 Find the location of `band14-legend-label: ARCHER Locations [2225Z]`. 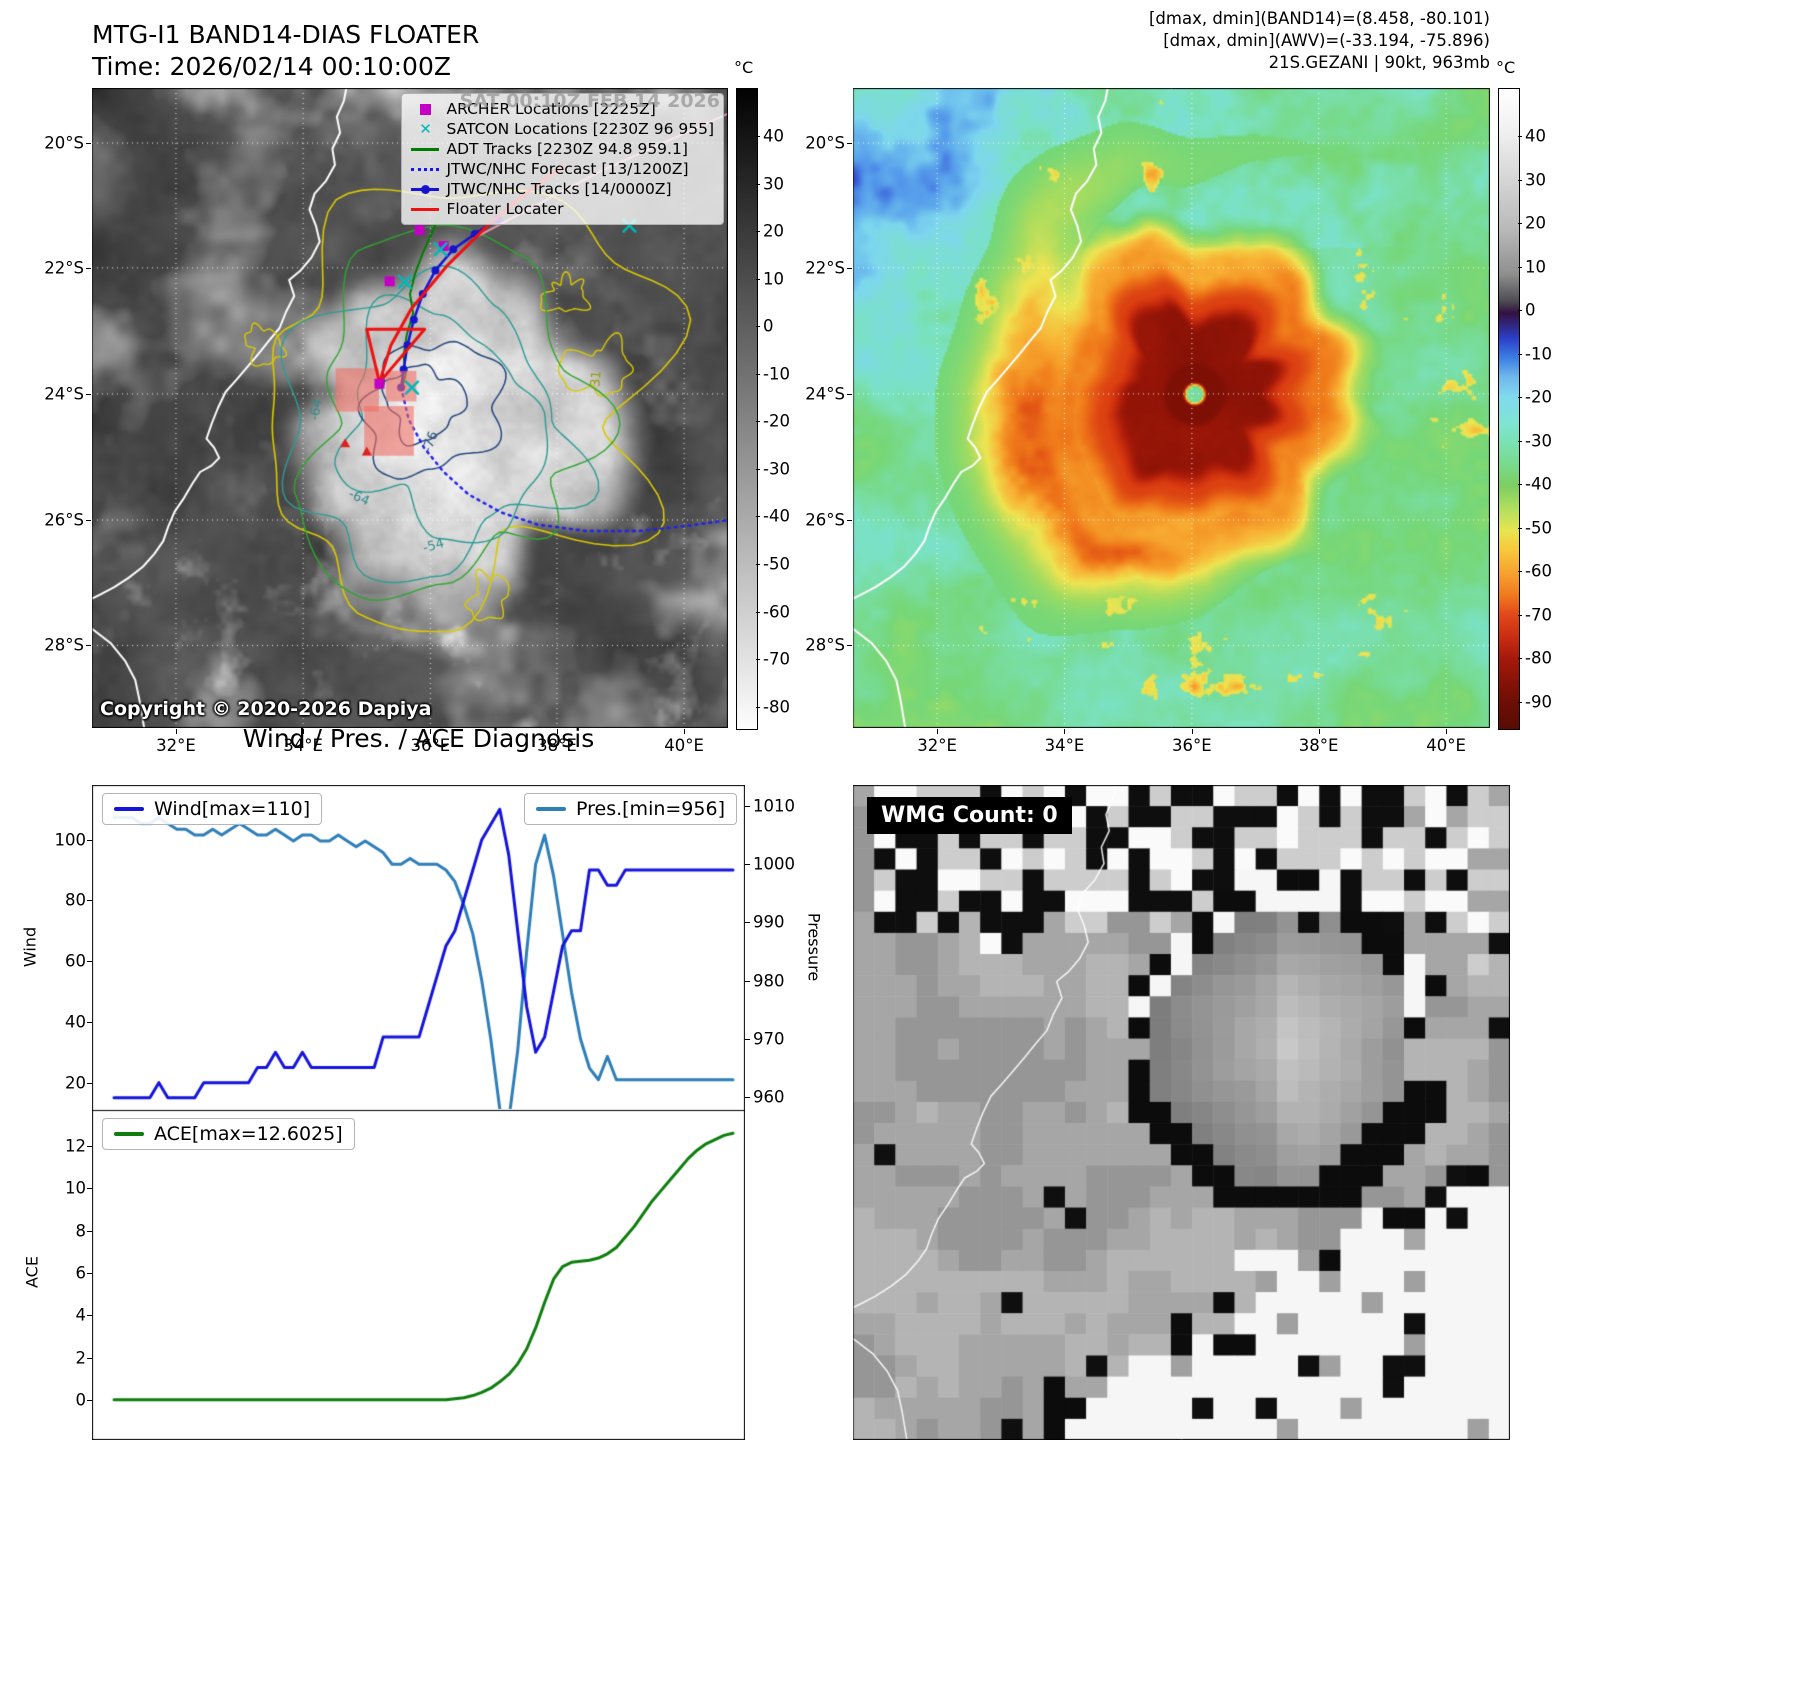

band14-legend-label: ARCHER Locations [2225Z] is located at coordinates (551, 109).